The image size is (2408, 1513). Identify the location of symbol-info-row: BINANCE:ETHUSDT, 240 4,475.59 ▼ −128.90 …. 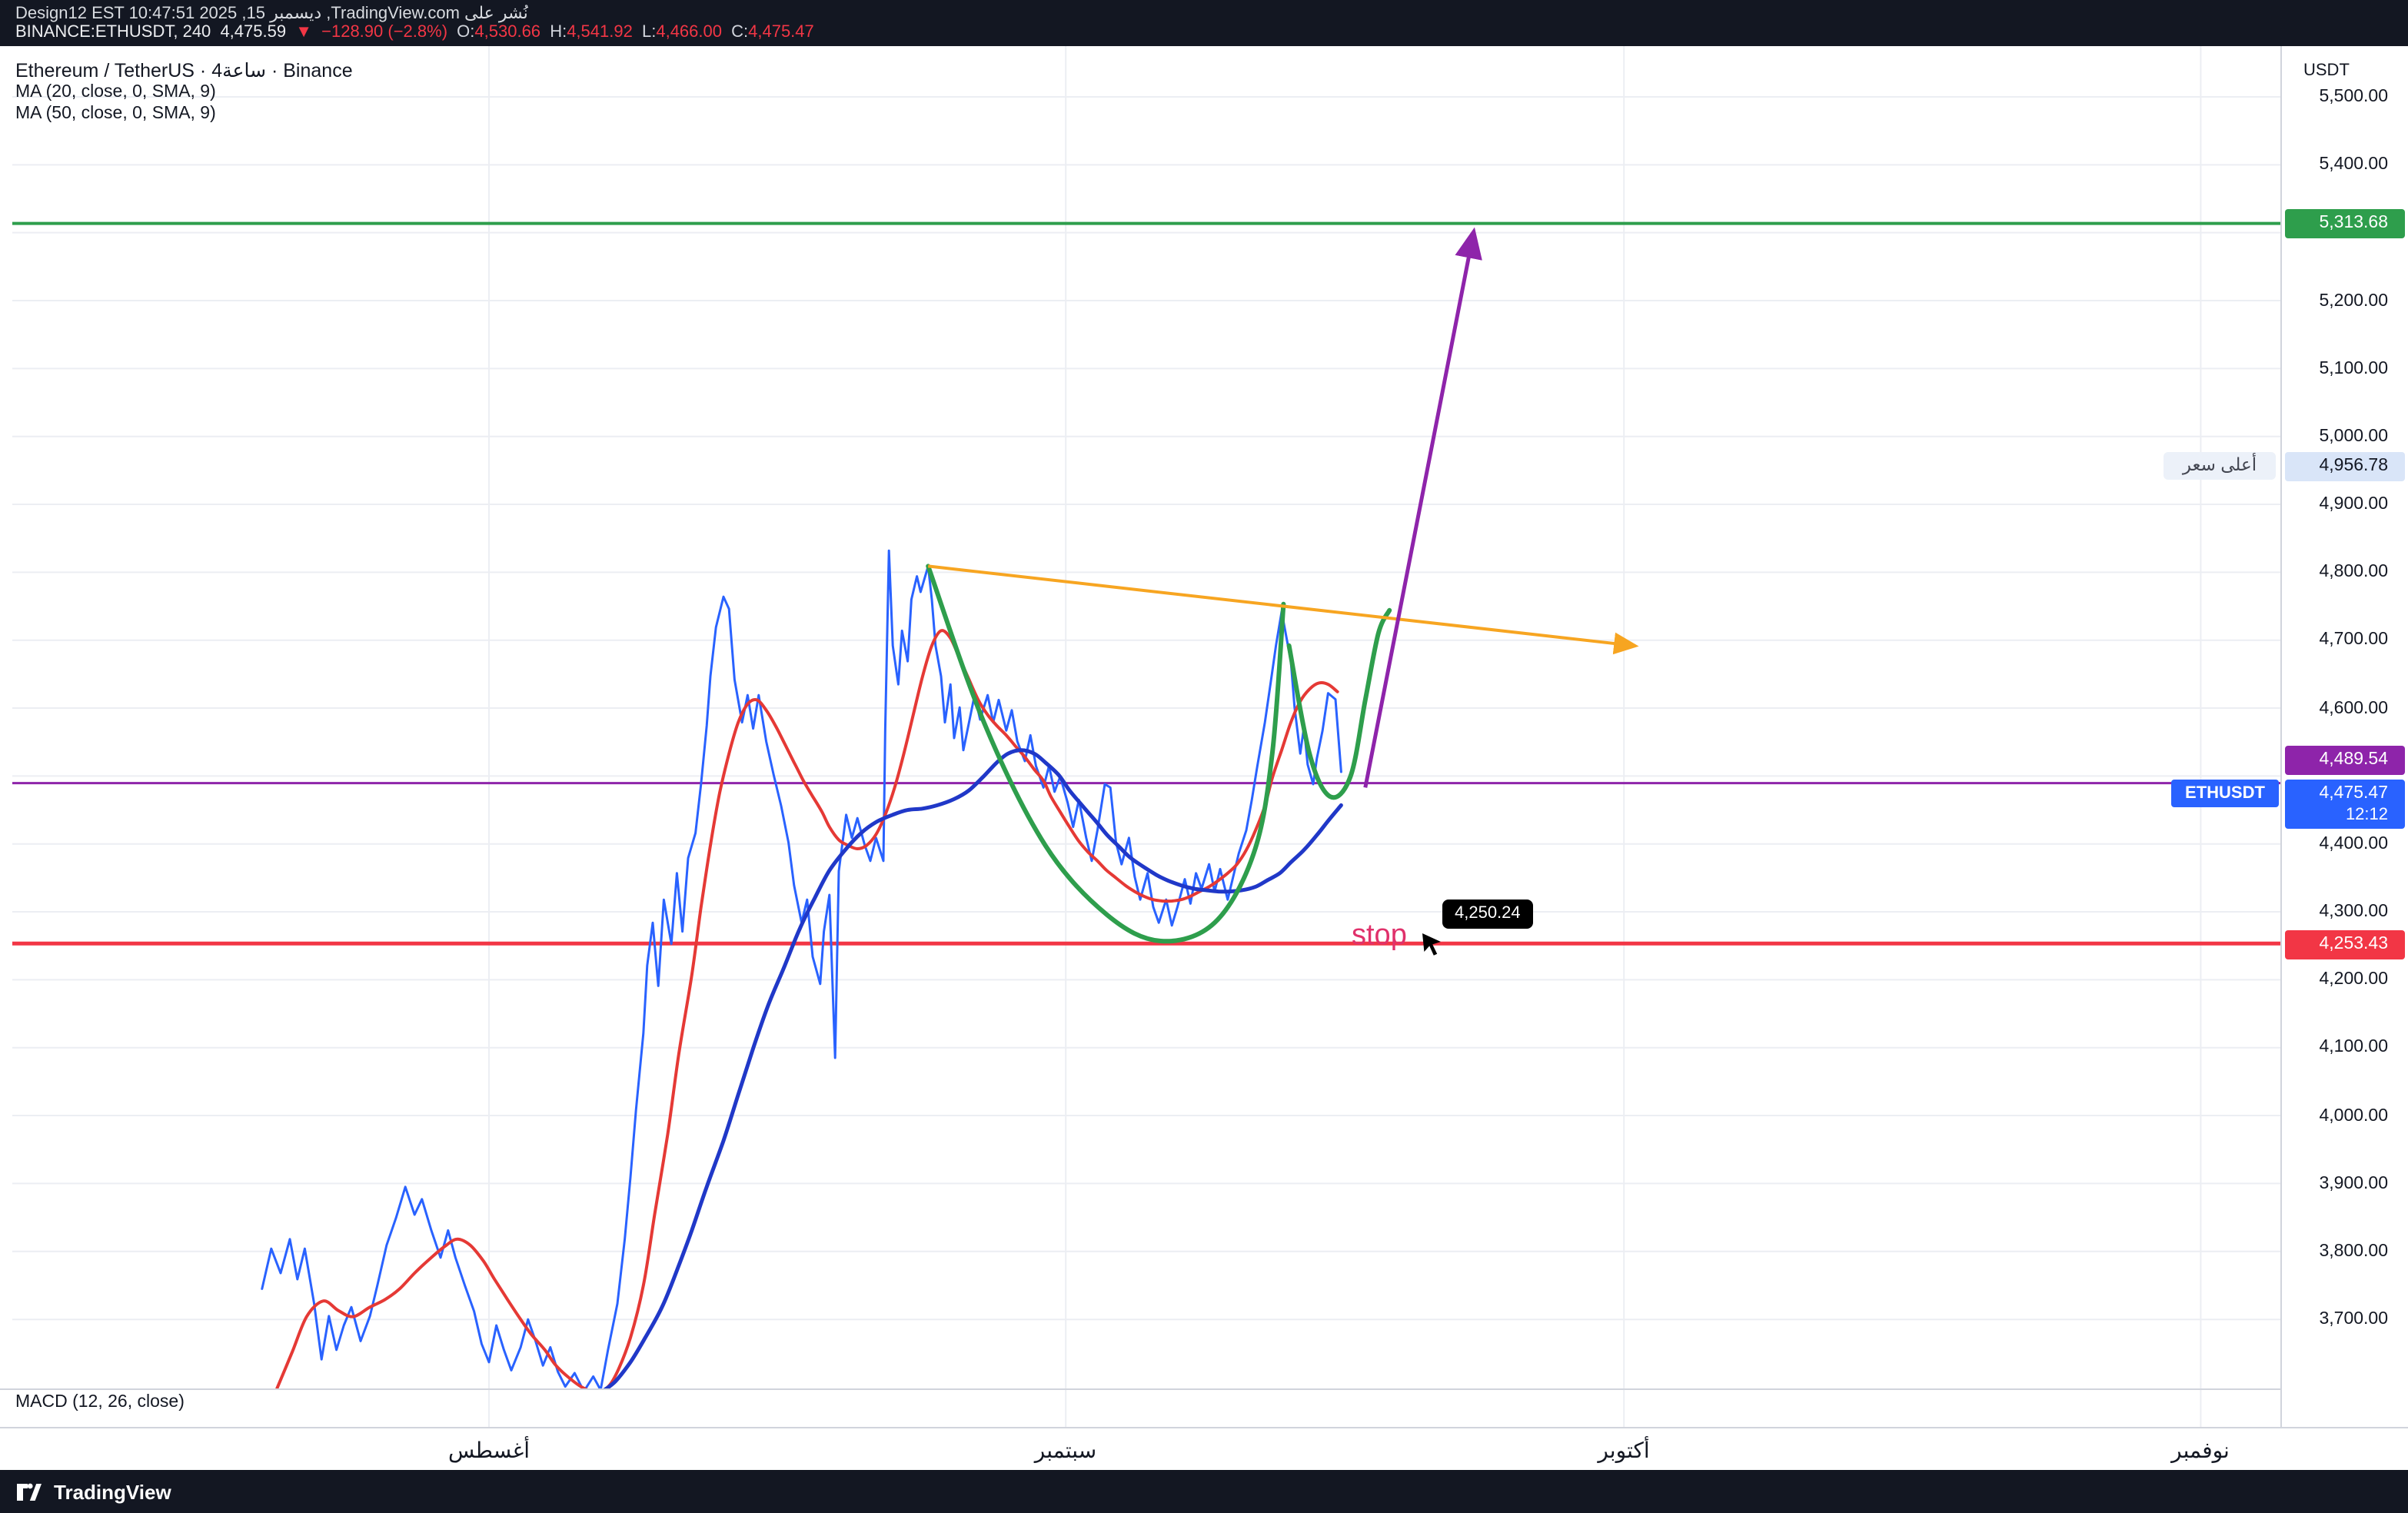
(417, 32).